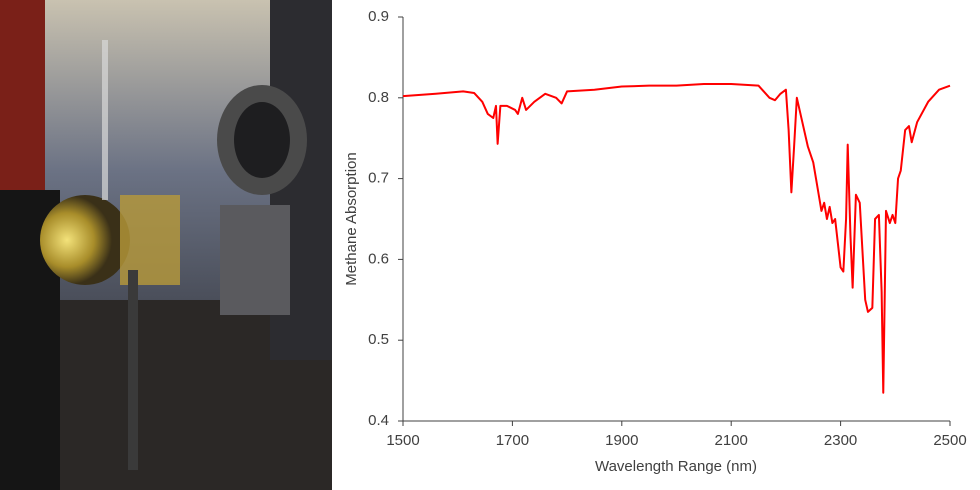  I want to click on y-tick-label: 0.6, so click(378, 258).